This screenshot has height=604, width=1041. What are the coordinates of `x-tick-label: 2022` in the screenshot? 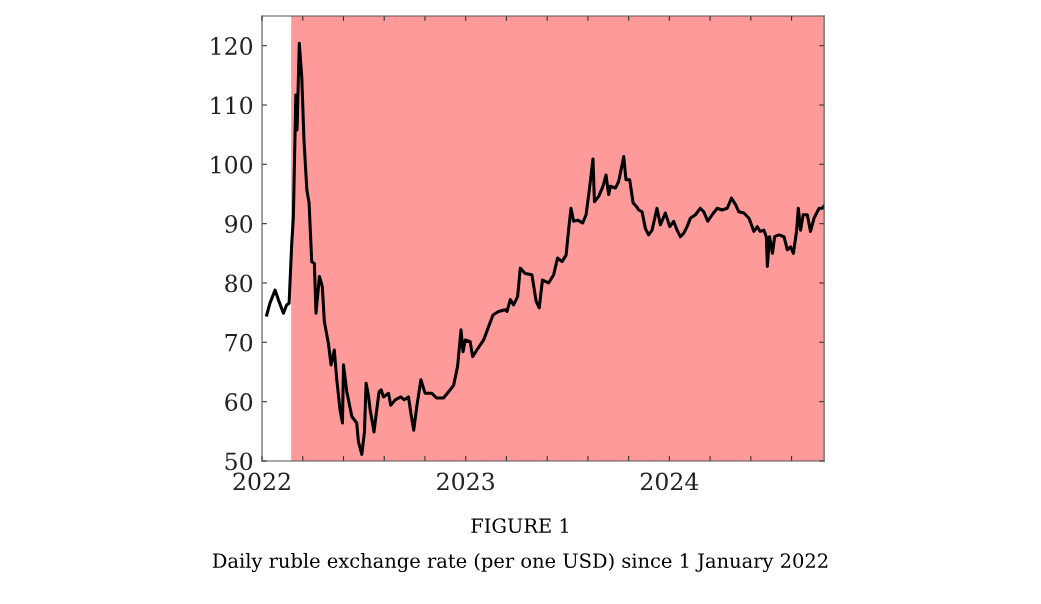 It's located at (261, 481).